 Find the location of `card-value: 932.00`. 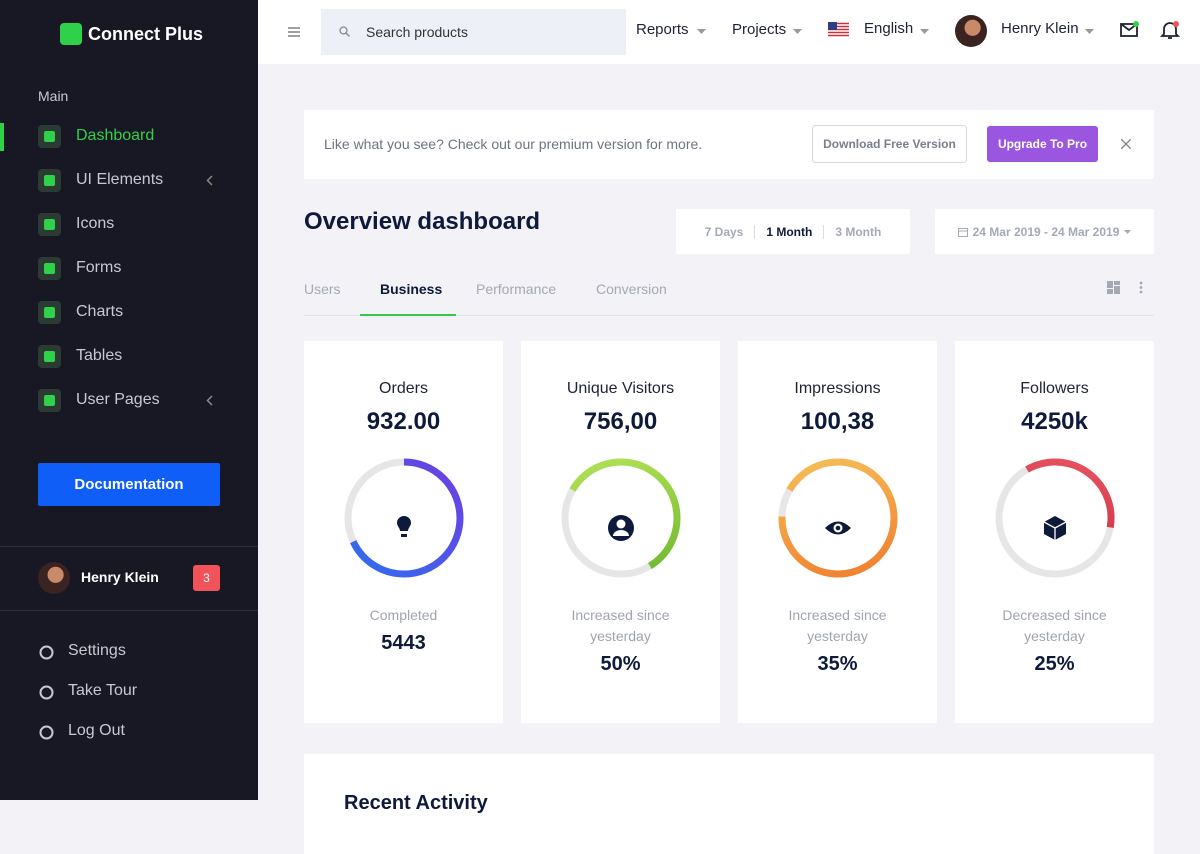

card-value: 932.00 is located at coordinates (403, 421).